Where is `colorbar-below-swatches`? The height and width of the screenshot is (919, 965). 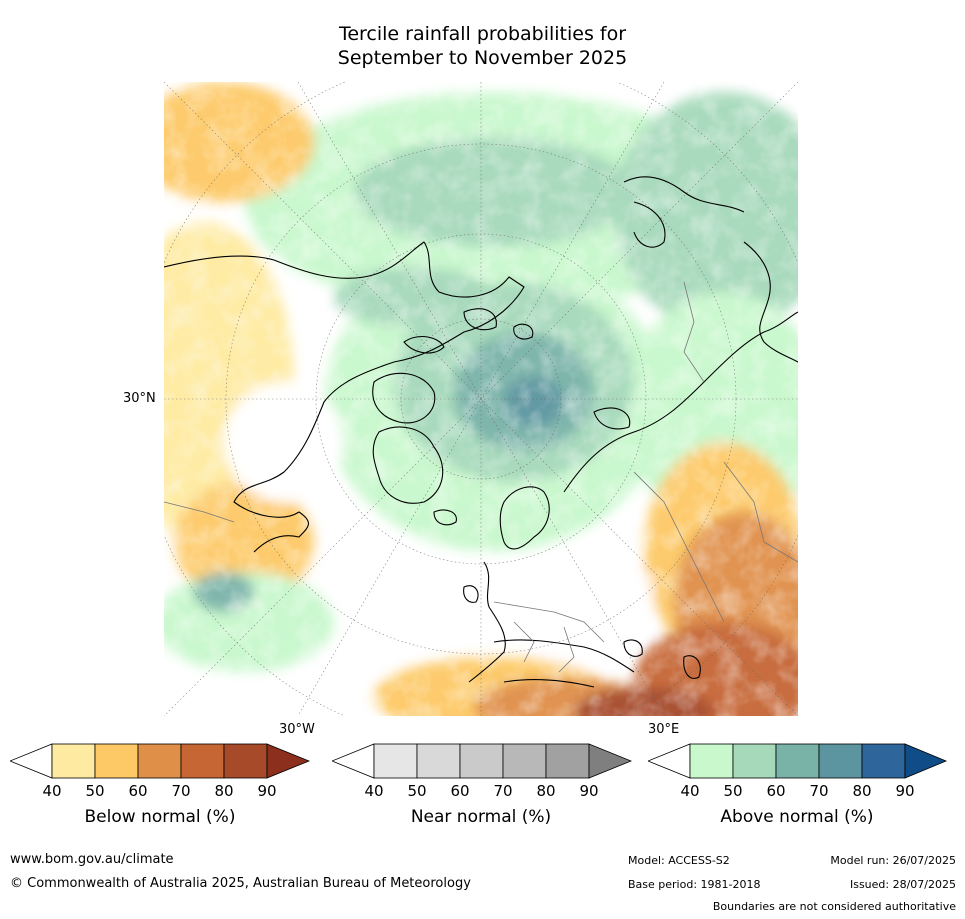
colorbar-below-swatches is located at coordinates (160, 761).